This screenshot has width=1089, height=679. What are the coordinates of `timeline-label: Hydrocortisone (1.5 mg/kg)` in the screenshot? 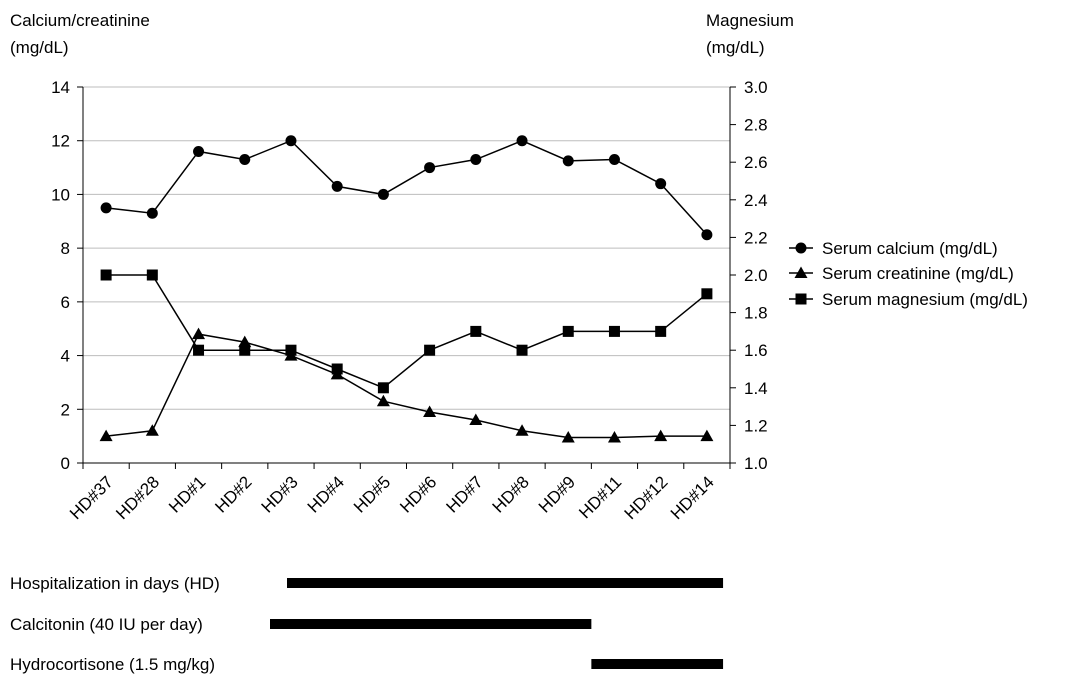 It's located at (112, 664).